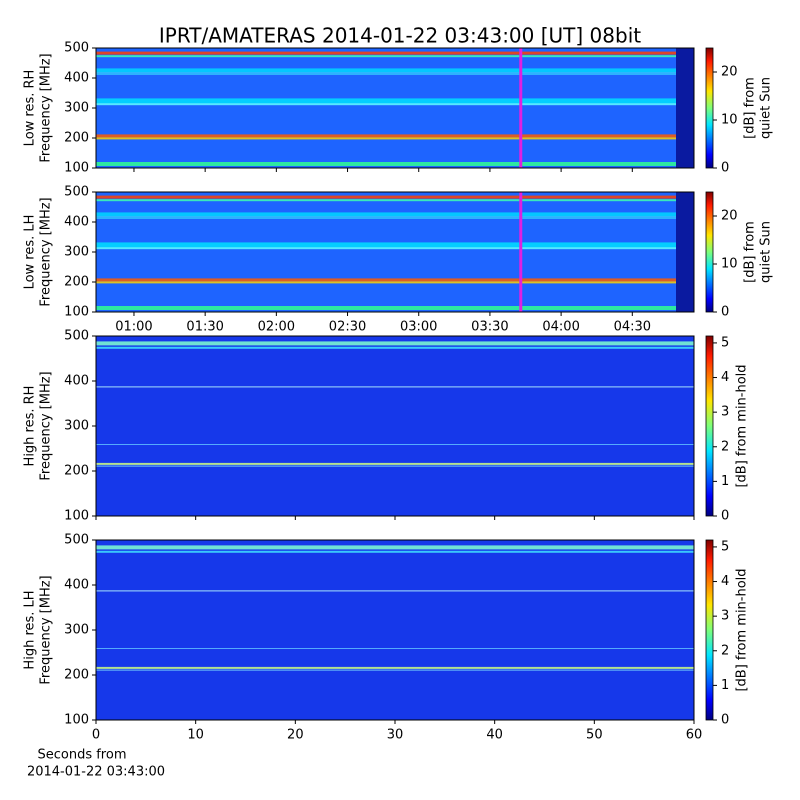 The image size is (800, 800). What do you see at coordinates (30, 108) in the screenshot?
I see `y-axis-label: Low res. RH` at bounding box center [30, 108].